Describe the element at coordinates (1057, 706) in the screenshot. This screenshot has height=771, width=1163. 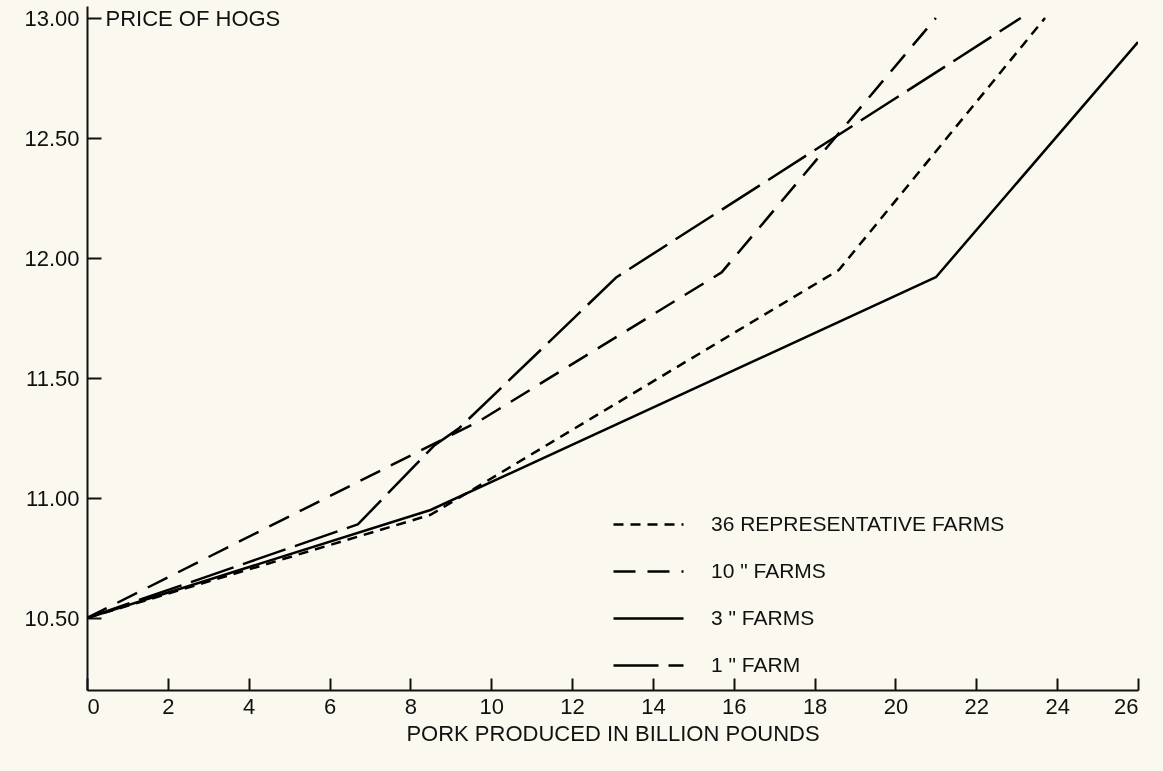
I see `x-tick-label: 24` at that location.